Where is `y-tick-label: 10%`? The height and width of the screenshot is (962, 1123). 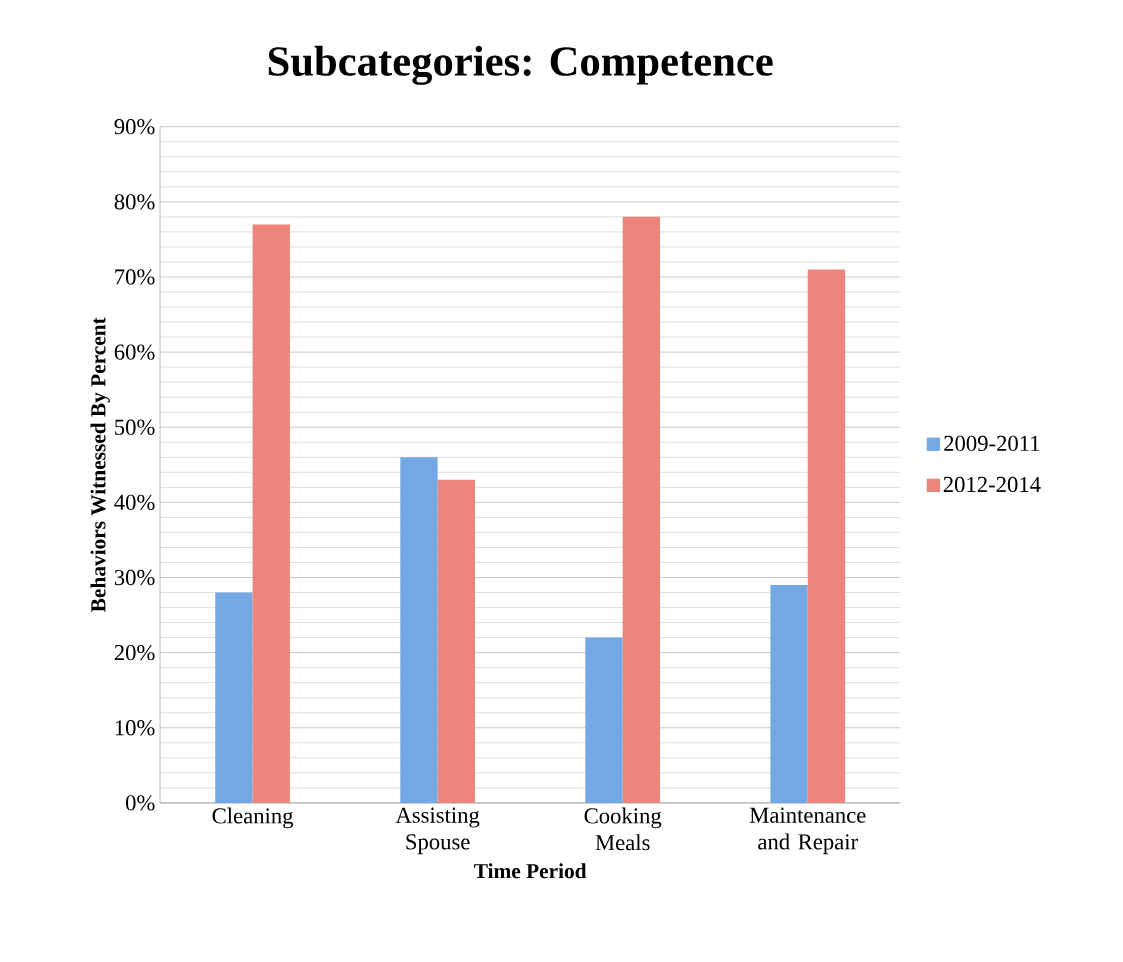
y-tick-label: 10% is located at coordinates (135, 728).